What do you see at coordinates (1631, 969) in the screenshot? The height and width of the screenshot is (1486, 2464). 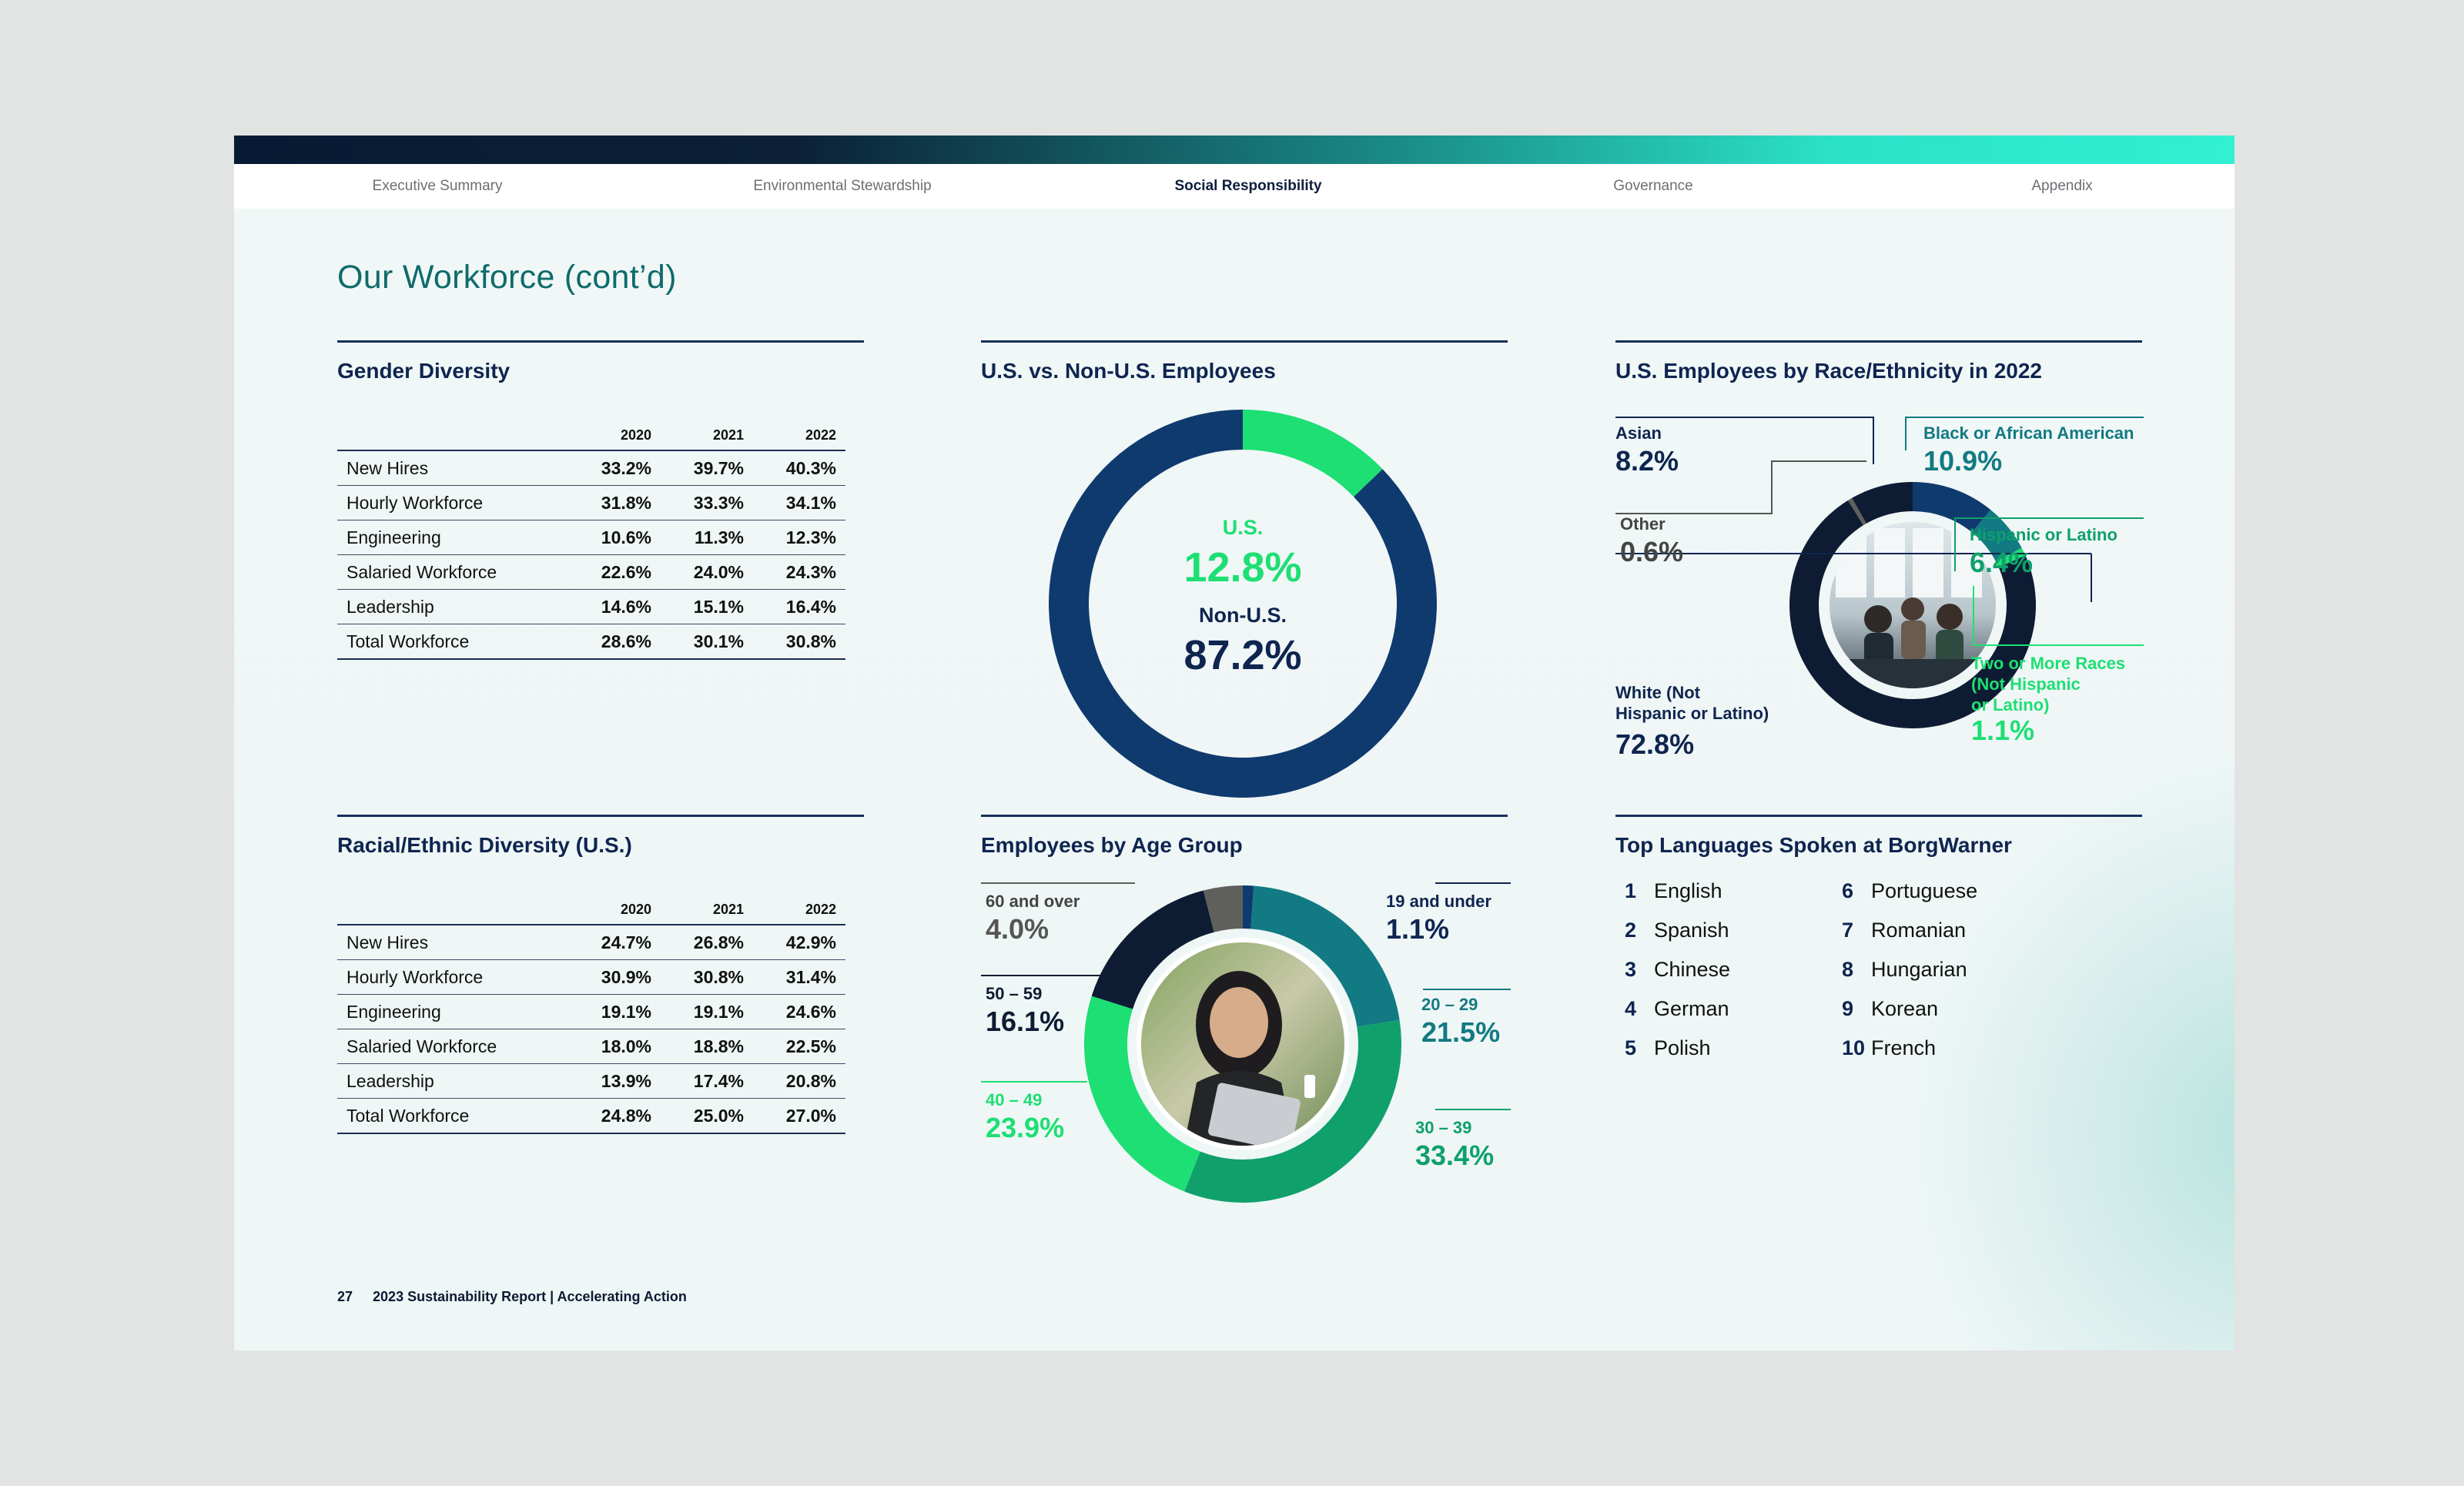 I see `list-number: 3` at bounding box center [1631, 969].